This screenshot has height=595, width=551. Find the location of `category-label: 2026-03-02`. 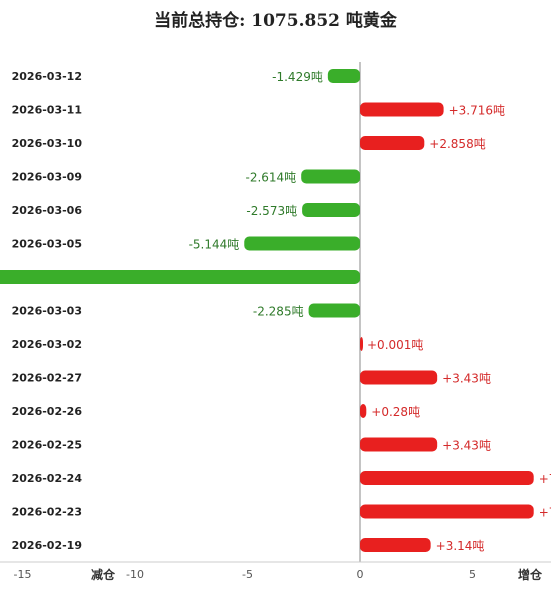

category-label: 2026-03-02 is located at coordinates (47, 344).